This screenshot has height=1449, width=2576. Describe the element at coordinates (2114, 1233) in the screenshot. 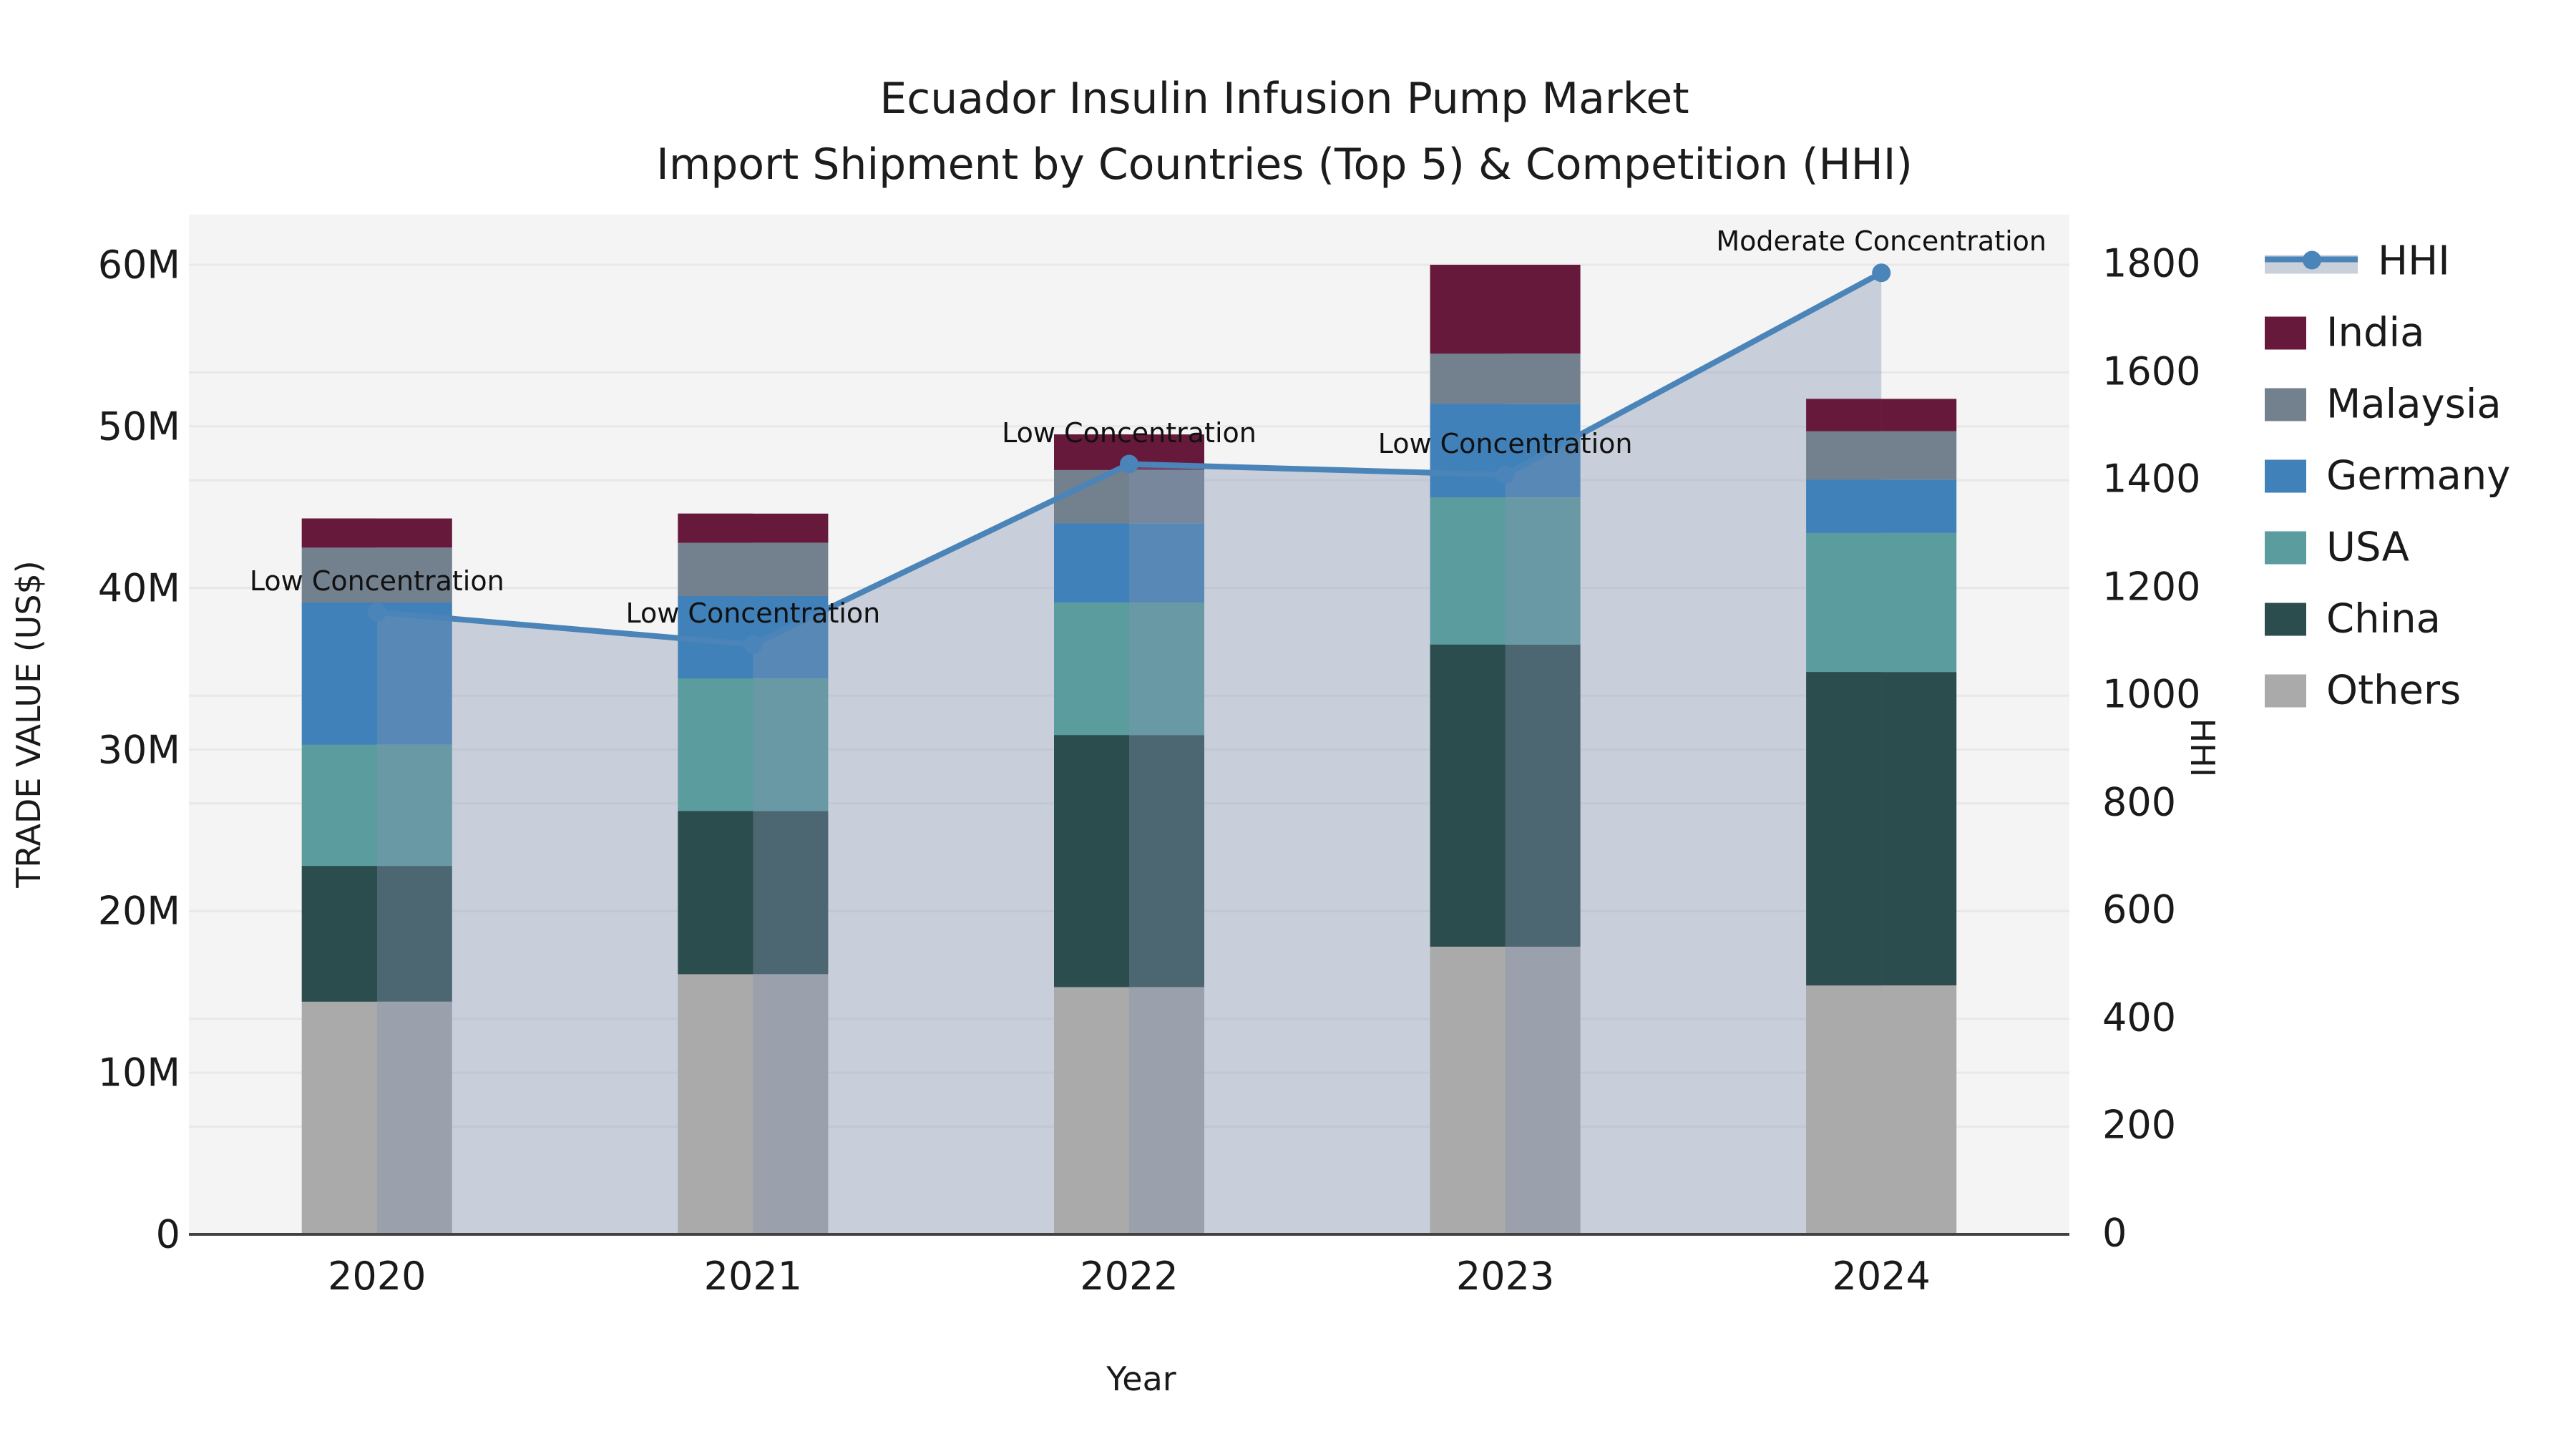

I see `y-right-tick-0: 0` at that location.